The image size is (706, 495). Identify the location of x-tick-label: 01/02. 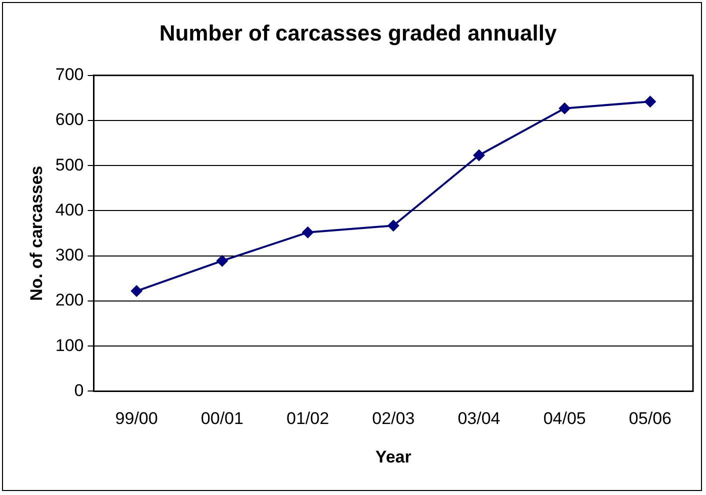
(308, 418).